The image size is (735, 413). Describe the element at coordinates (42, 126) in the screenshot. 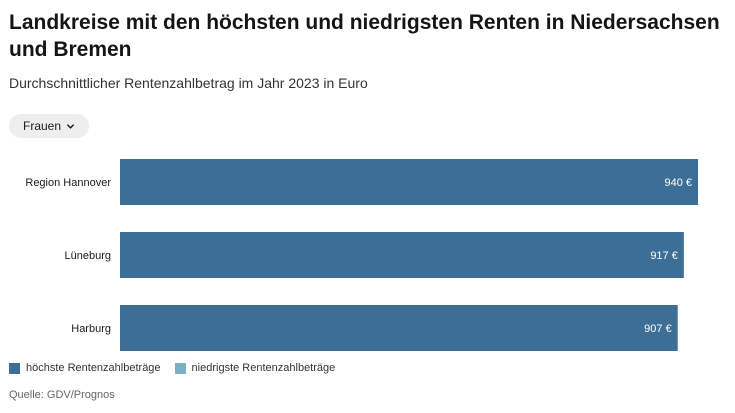

I see `filter-selected-label: Frauen` at that location.